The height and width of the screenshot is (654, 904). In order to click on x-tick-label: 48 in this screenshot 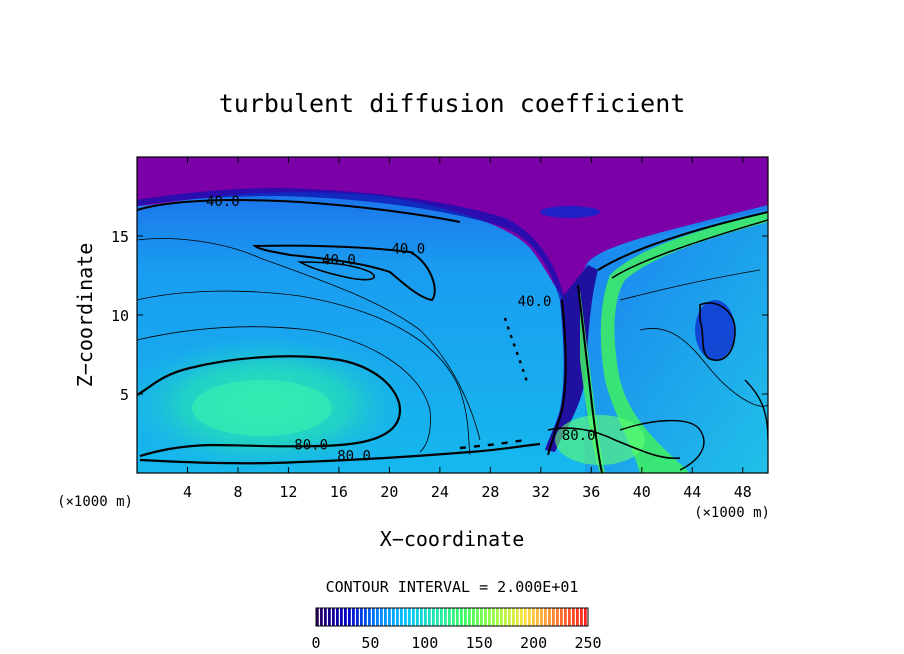, I will do `click(743, 492)`.